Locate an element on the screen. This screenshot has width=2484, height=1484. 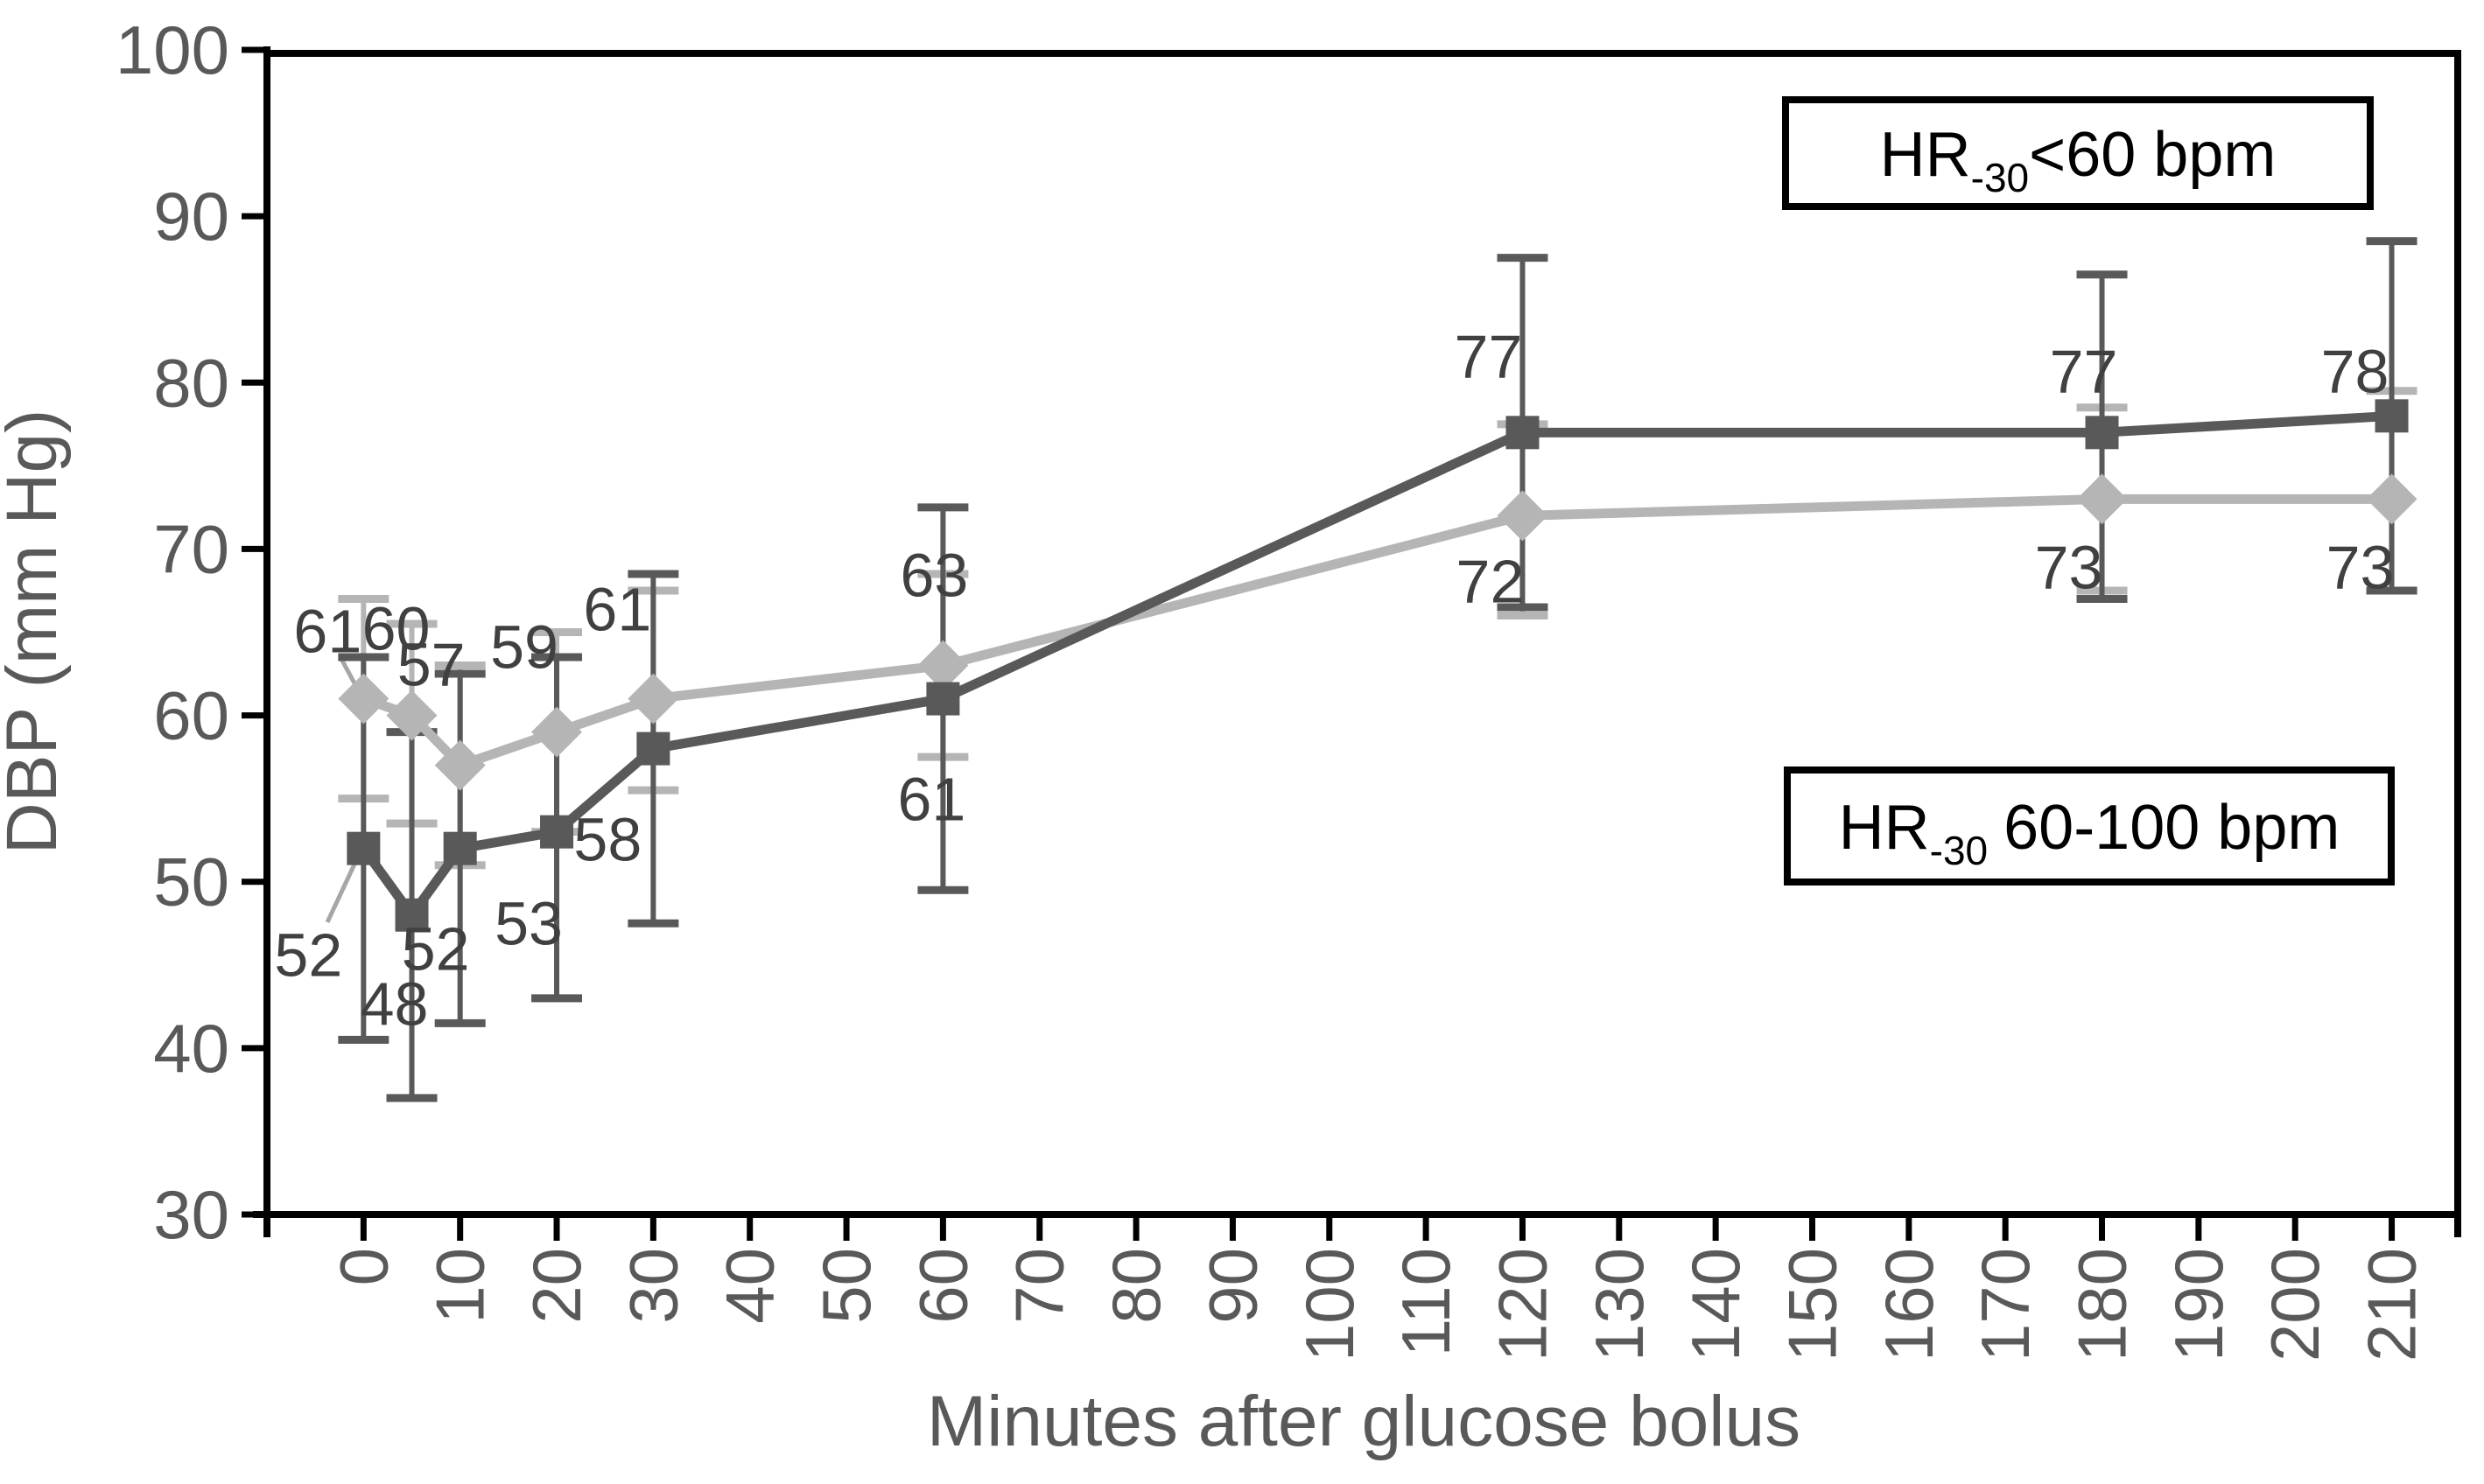
x-tick-label: 160 is located at coordinates (1909, 1305).